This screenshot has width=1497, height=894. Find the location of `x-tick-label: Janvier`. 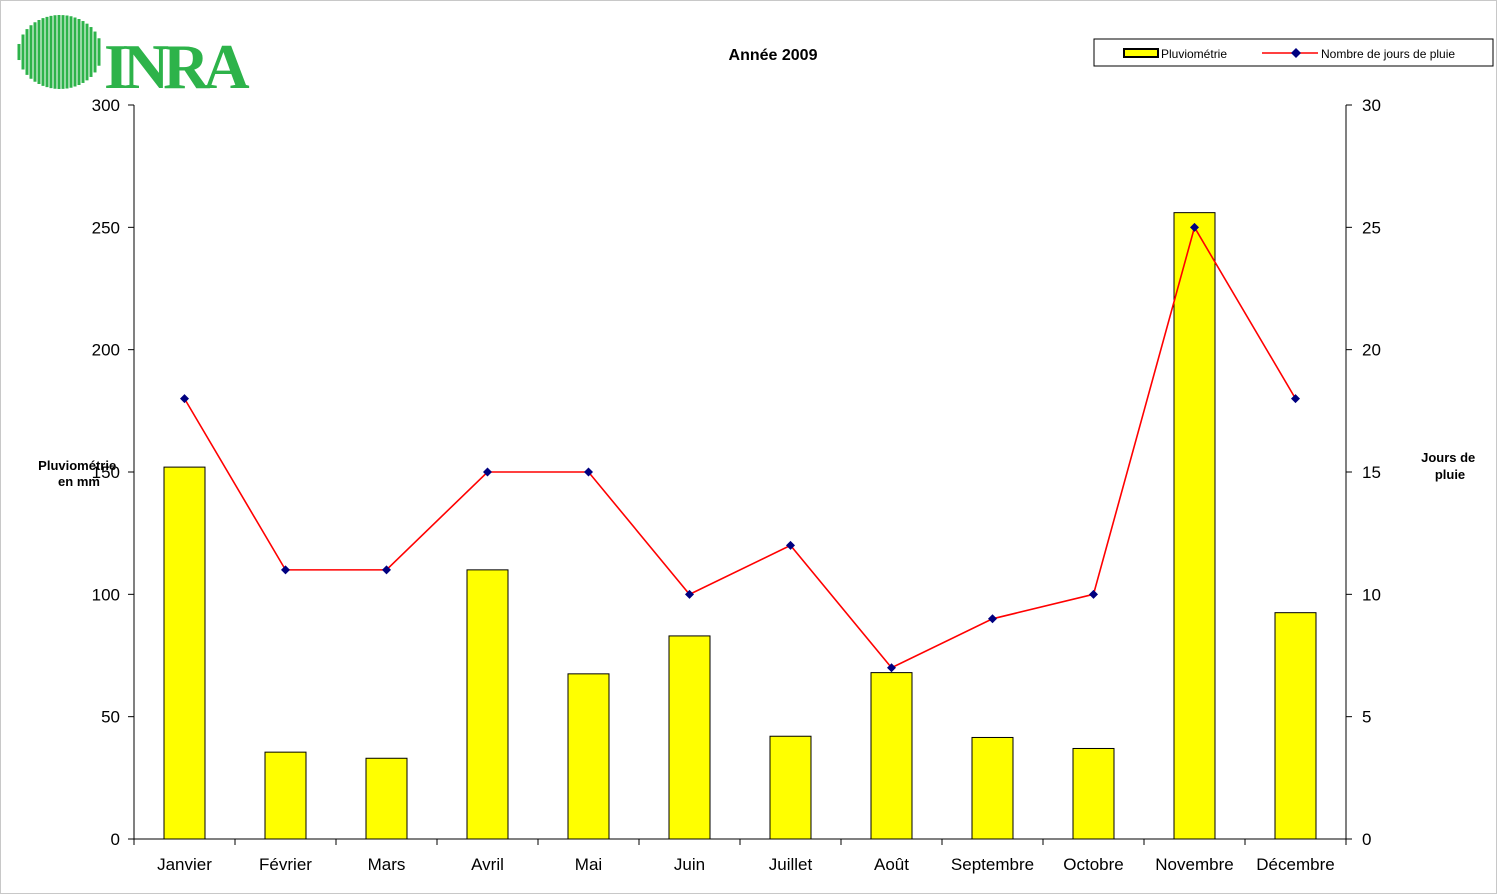

x-tick-label: Janvier is located at coordinates (184, 864).